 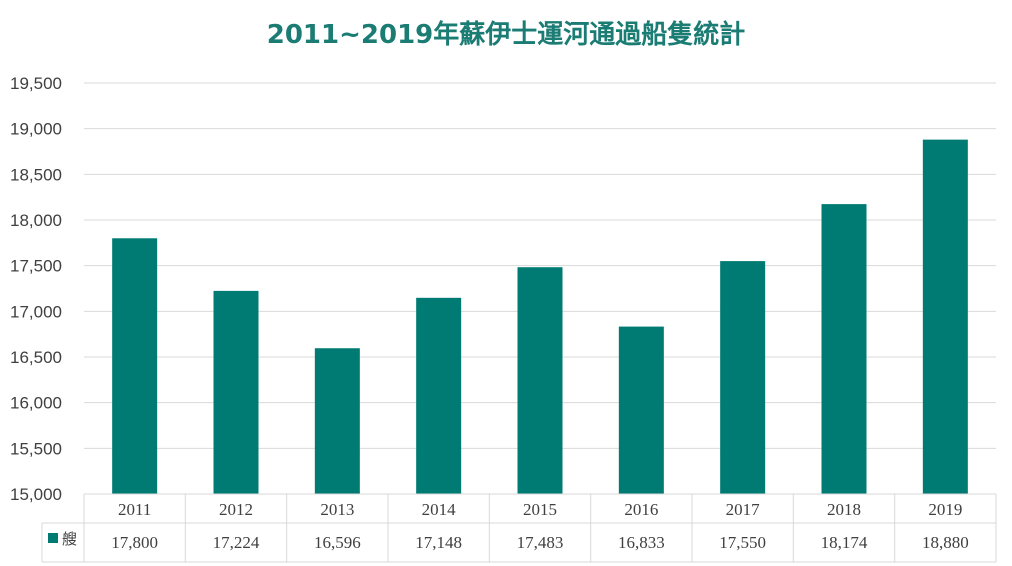 I want to click on data-table-value: 17,550, so click(x=742, y=542).